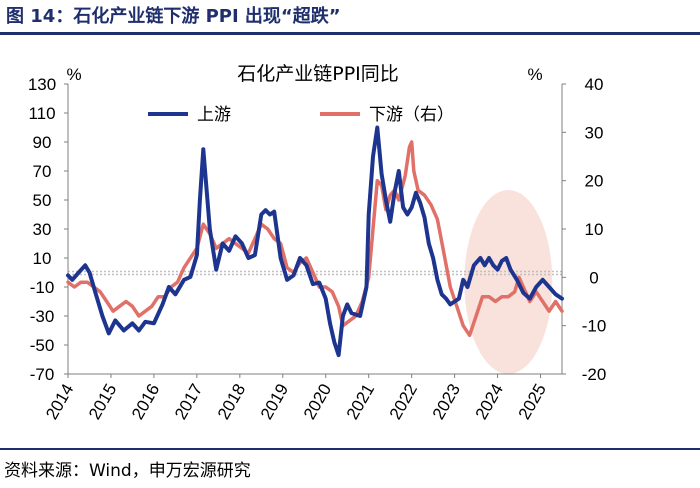 This screenshot has height=488, width=700. What do you see at coordinates (318, 74) in the screenshot?
I see `chart-title: 石化产业链PPI同比` at bounding box center [318, 74].